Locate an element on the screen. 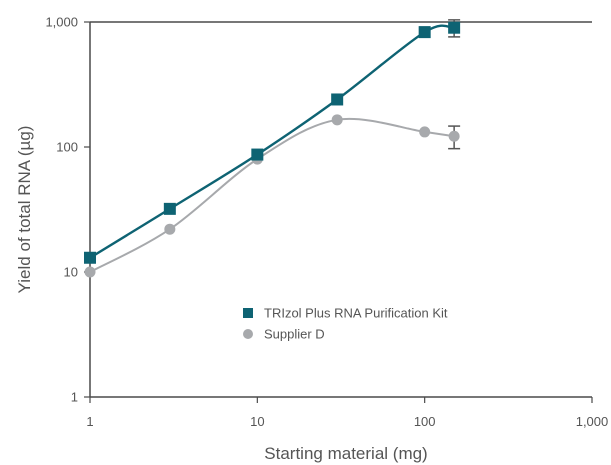 The image size is (611, 465). legend-label: TRIzol Plus RNA Purification Kit is located at coordinates (356, 313).